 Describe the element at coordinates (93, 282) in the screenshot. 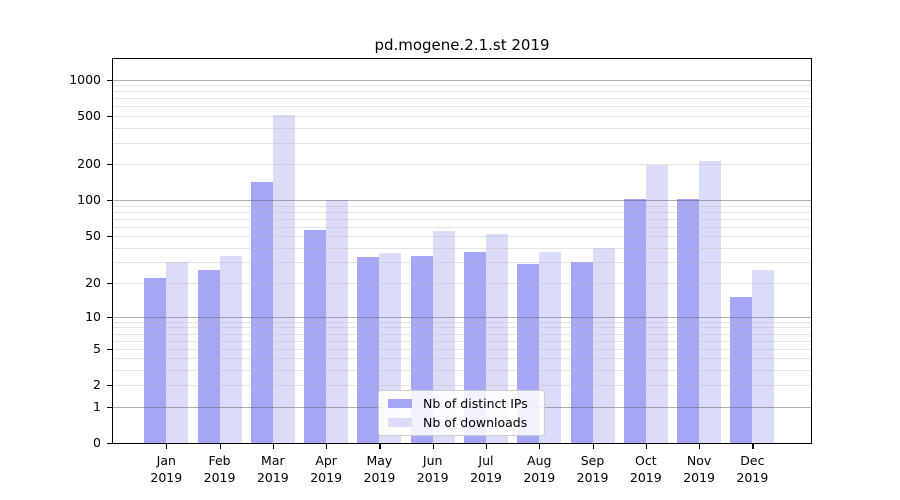

I see `y-axis-tick-label: 20` at that location.